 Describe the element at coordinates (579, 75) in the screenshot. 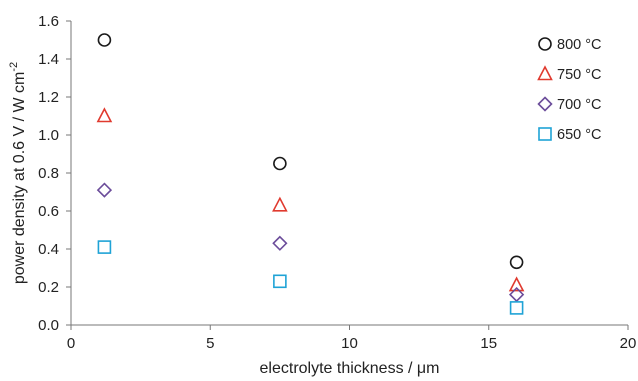

I see `legend-label: 750 °C` at that location.